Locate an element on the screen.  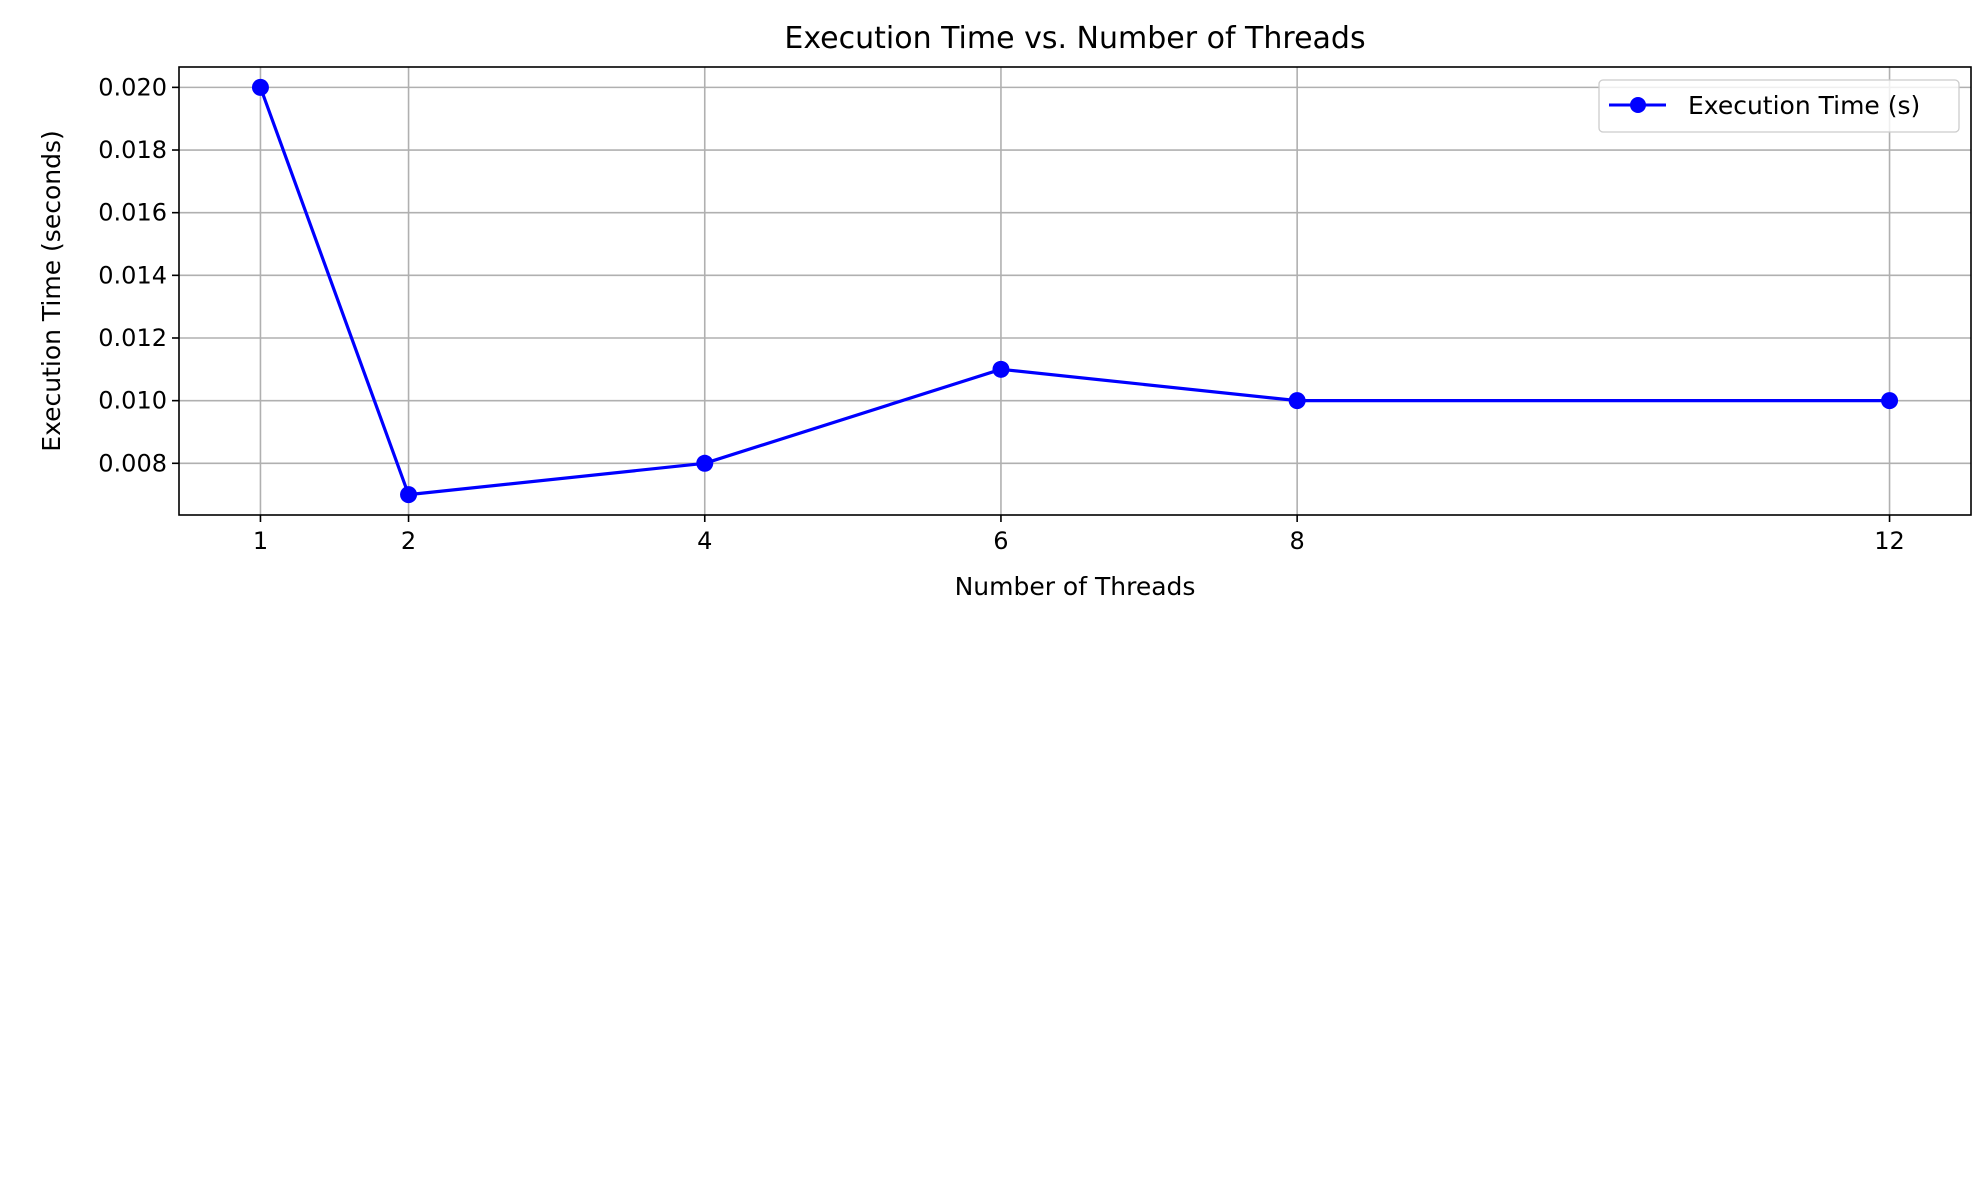
legend-box is located at coordinates (1779, 106).